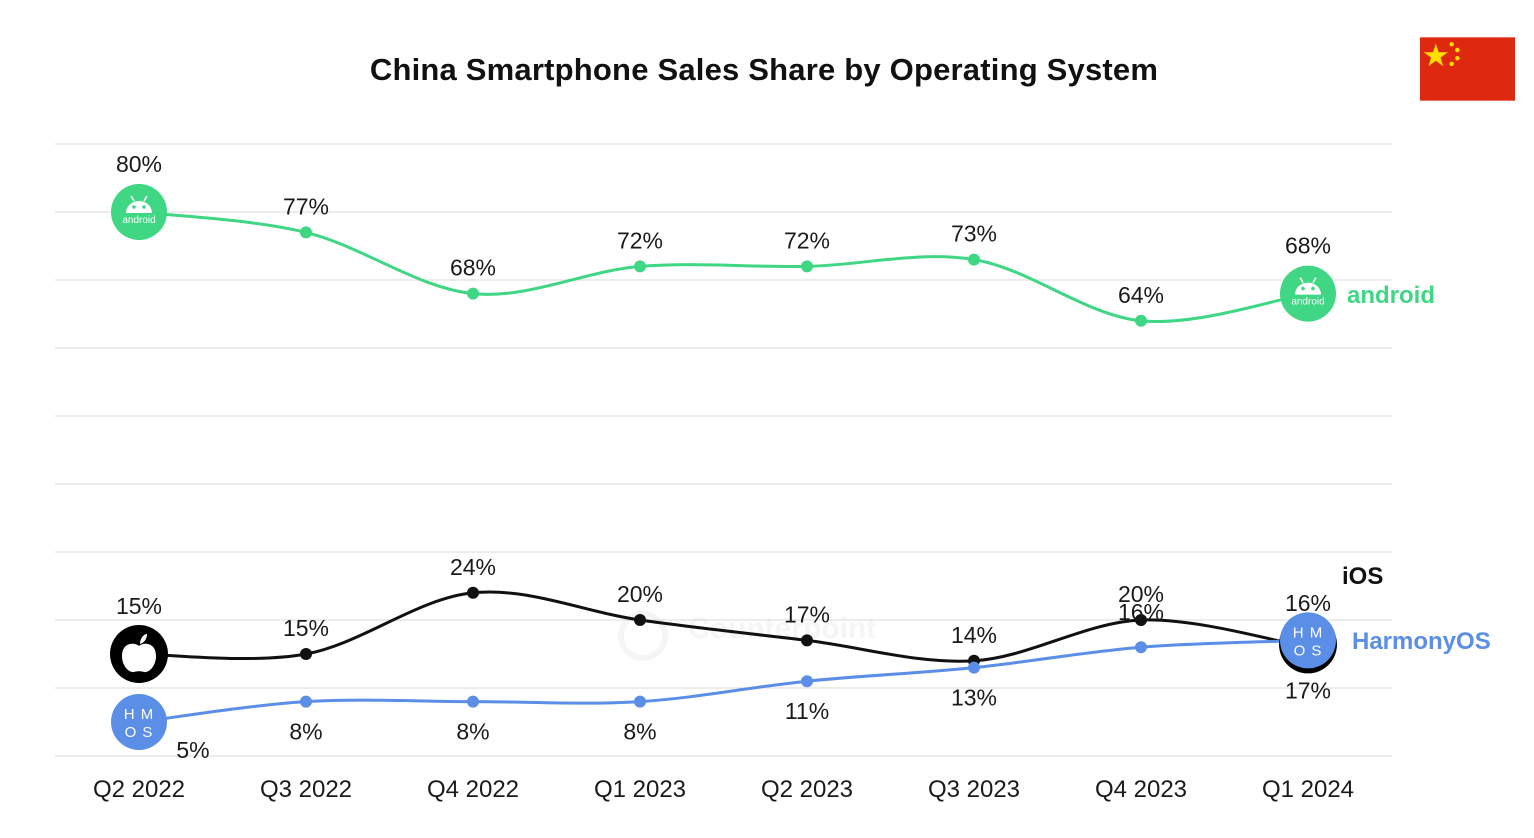 The height and width of the screenshot is (838, 1534). What do you see at coordinates (1141, 594) in the screenshot?
I see `data-label-ios-6: 20%` at bounding box center [1141, 594].